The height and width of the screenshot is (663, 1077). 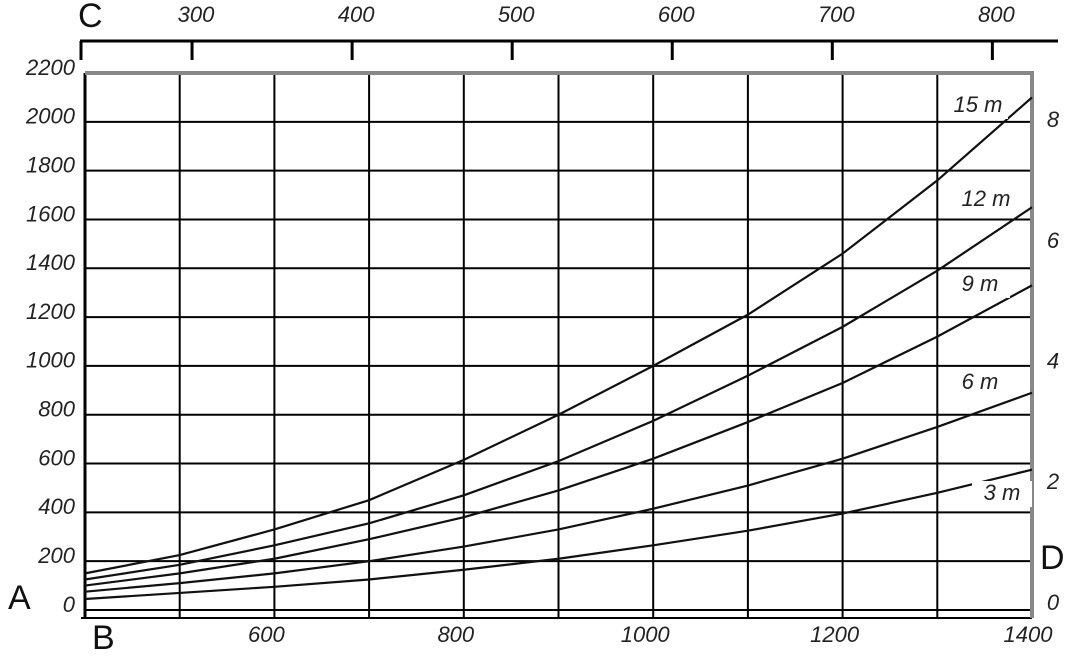 What do you see at coordinates (50, 116) in the screenshot?
I see `y-tick-label: 2000` at bounding box center [50, 116].